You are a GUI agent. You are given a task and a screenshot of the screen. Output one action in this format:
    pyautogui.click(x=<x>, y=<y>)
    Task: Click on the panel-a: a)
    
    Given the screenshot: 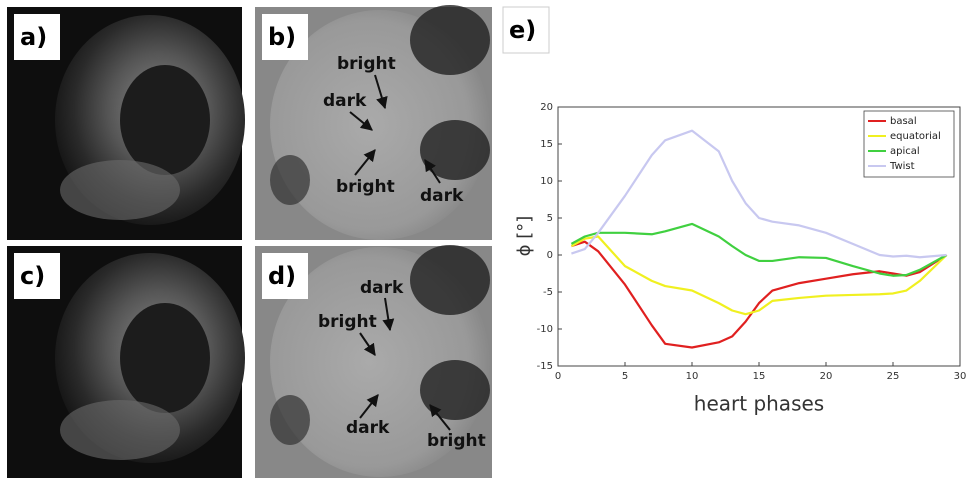 What is the action you would take?
    pyautogui.click(x=126, y=123)
    